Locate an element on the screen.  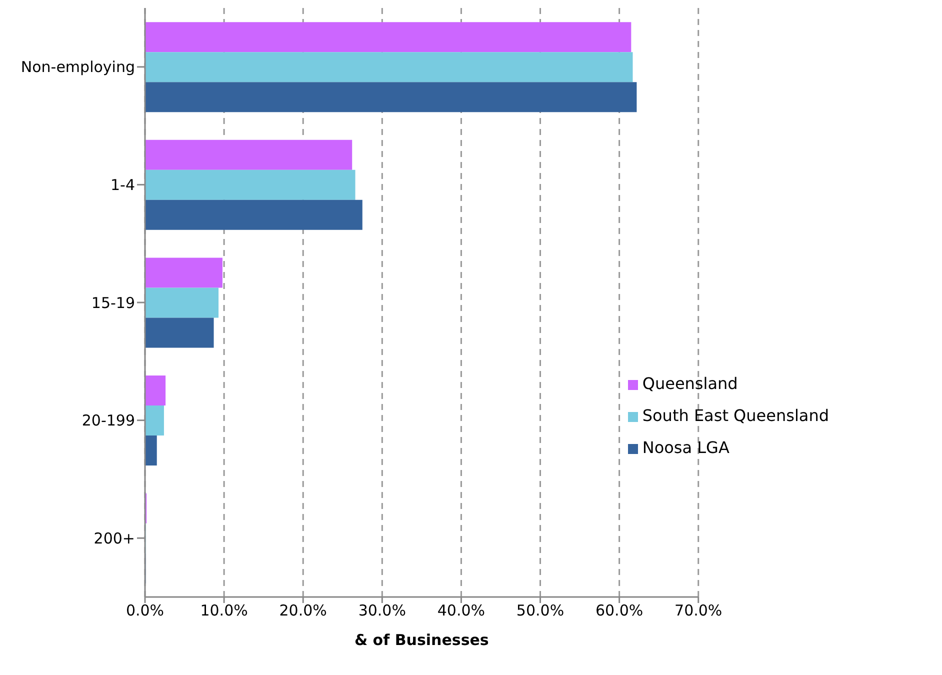
y-tick-label: 20-199 is located at coordinates (108, 421).